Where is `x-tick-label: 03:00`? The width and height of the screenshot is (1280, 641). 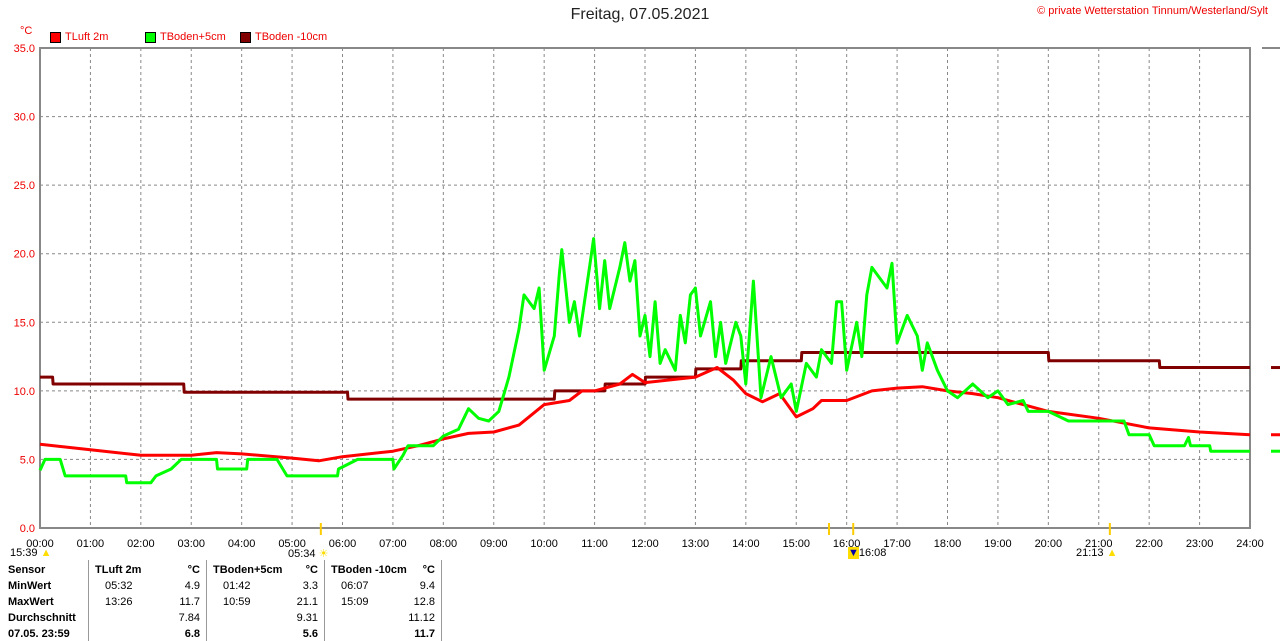
x-tick-label: 03:00 is located at coordinates (191, 544).